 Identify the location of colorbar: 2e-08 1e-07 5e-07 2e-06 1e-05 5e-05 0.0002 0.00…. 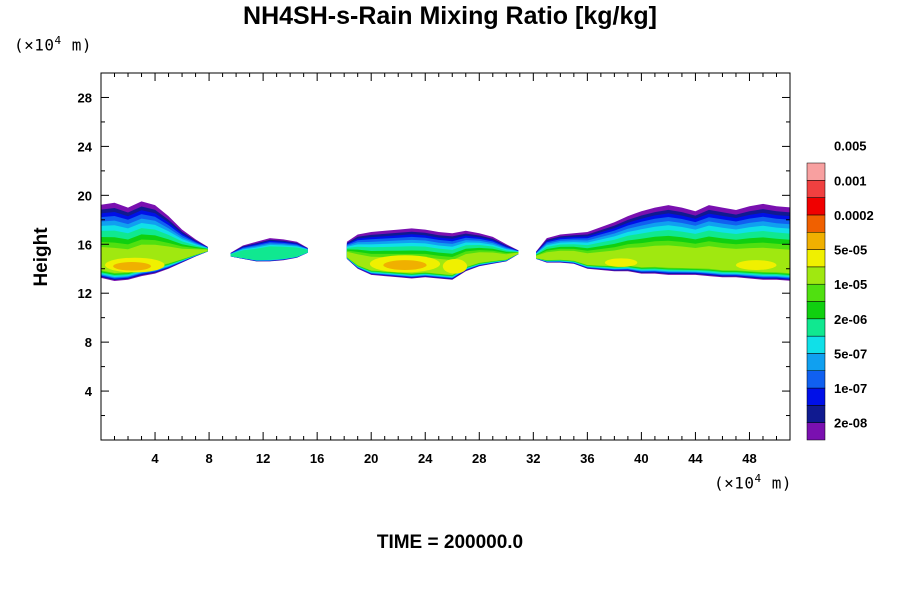
(840, 290).